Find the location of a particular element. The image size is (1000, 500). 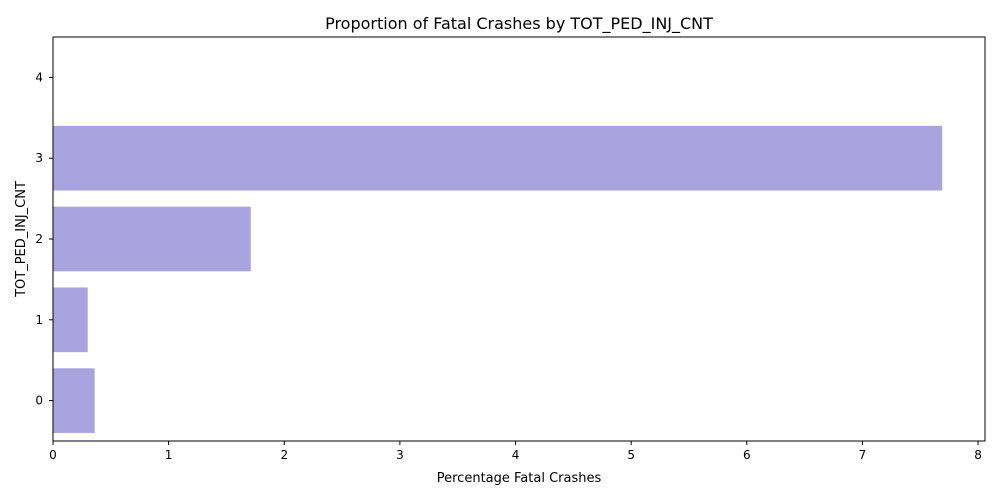

x-tick-label: 6 is located at coordinates (747, 455).